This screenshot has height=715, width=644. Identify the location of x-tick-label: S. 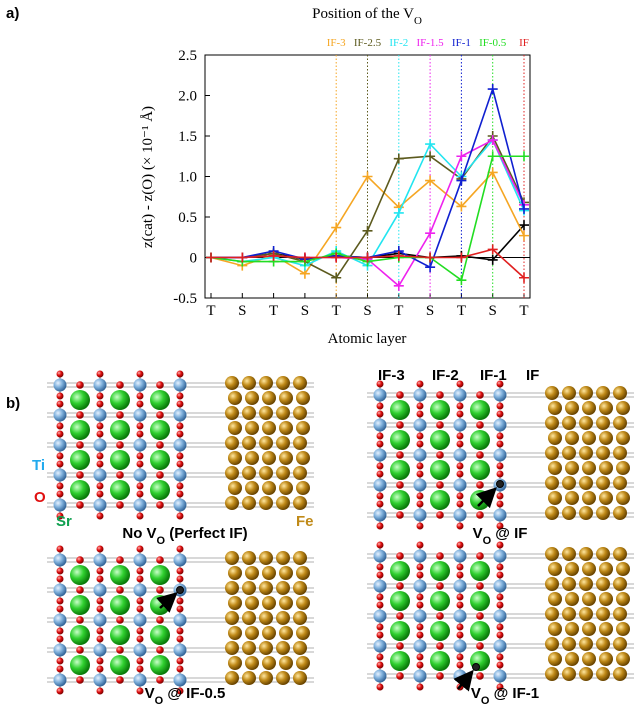
(305, 311).